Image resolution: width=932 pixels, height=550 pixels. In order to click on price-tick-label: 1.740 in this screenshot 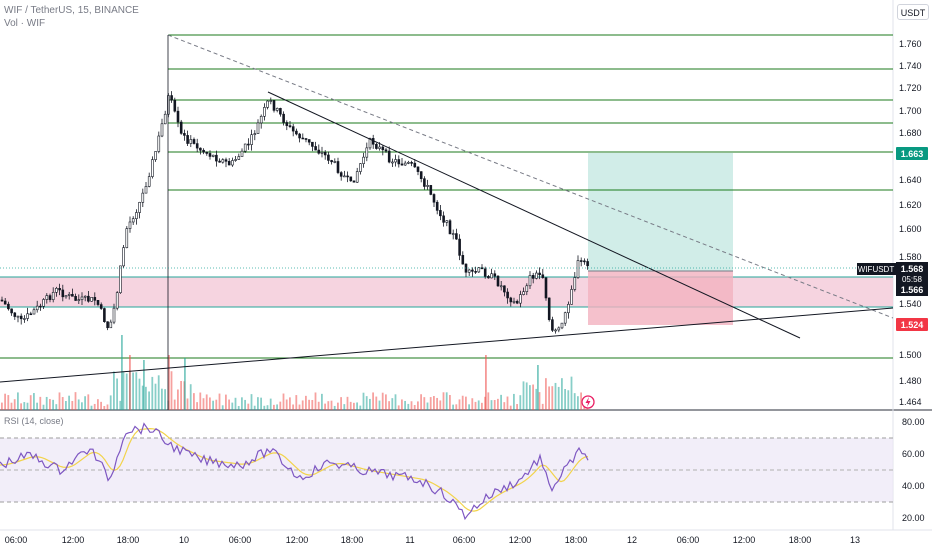, I will do `click(910, 66)`.